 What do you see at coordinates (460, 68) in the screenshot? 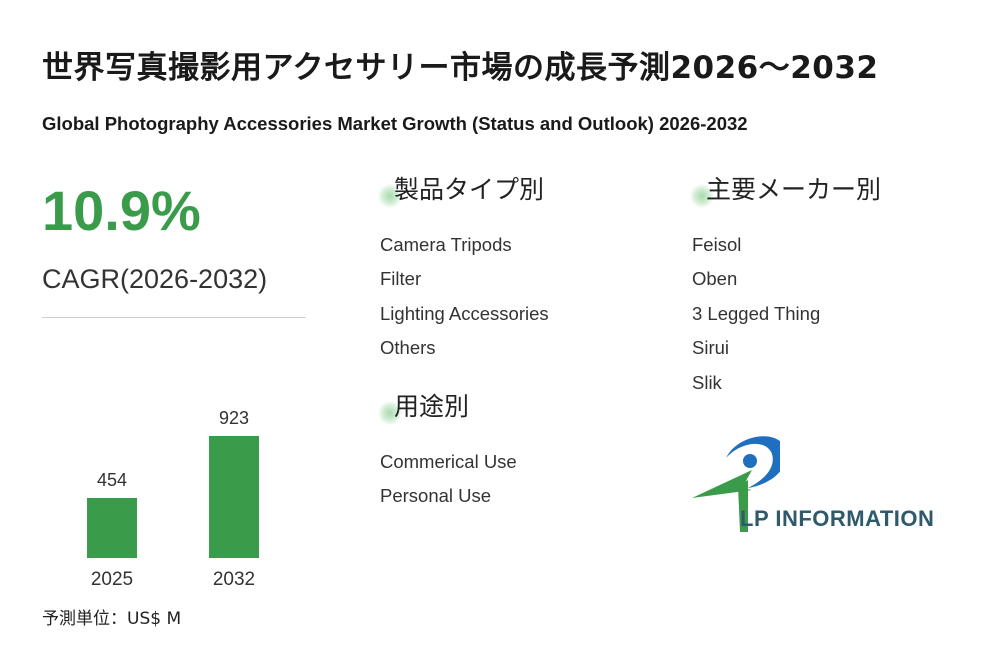
I see `page-title: 世界写真撮影用アクセサリー市場の成長予測2026～2032` at bounding box center [460, 68].